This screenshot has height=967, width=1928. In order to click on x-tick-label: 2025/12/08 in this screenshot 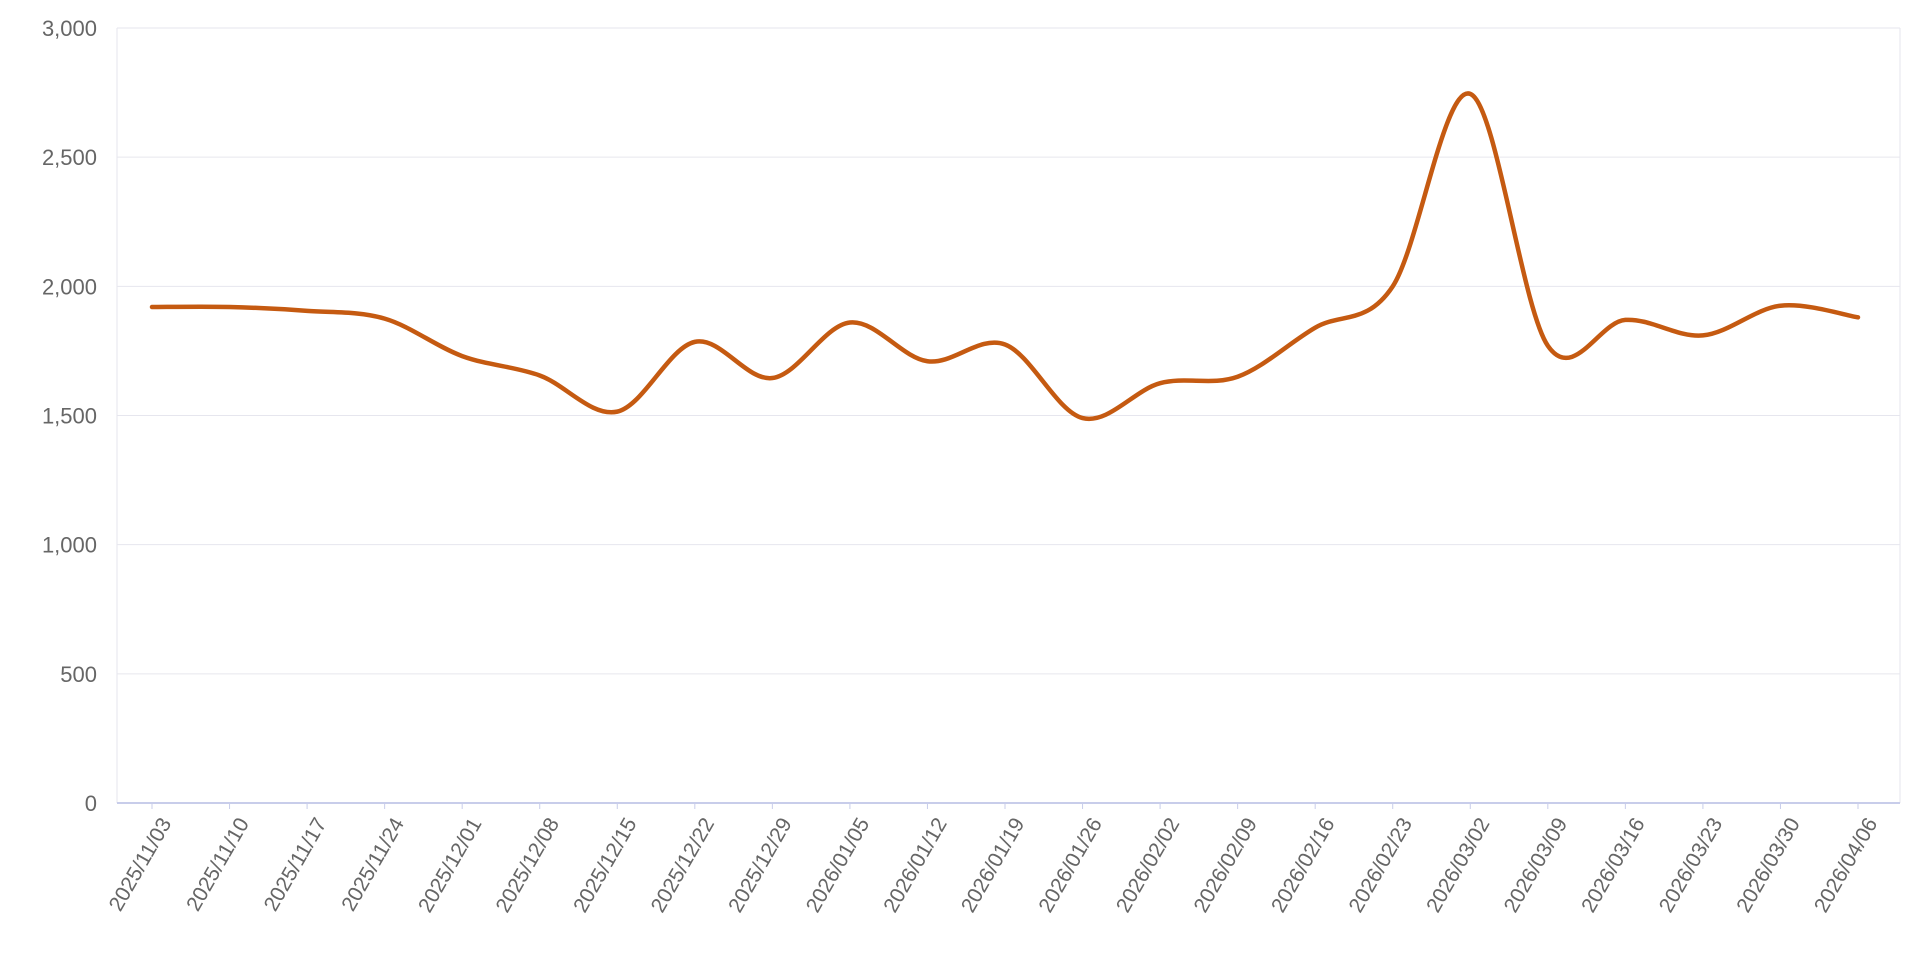, I will do `click(528, 865)`.